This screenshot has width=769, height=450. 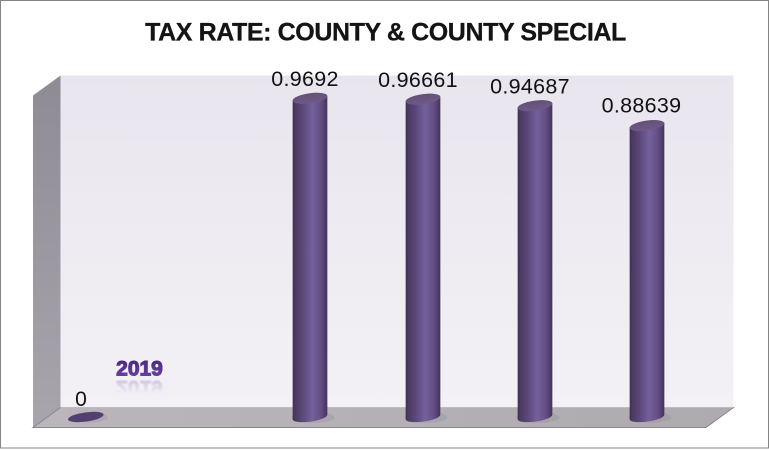 I want to click on svg-text: 0.88639, so click(x=642, y=106).